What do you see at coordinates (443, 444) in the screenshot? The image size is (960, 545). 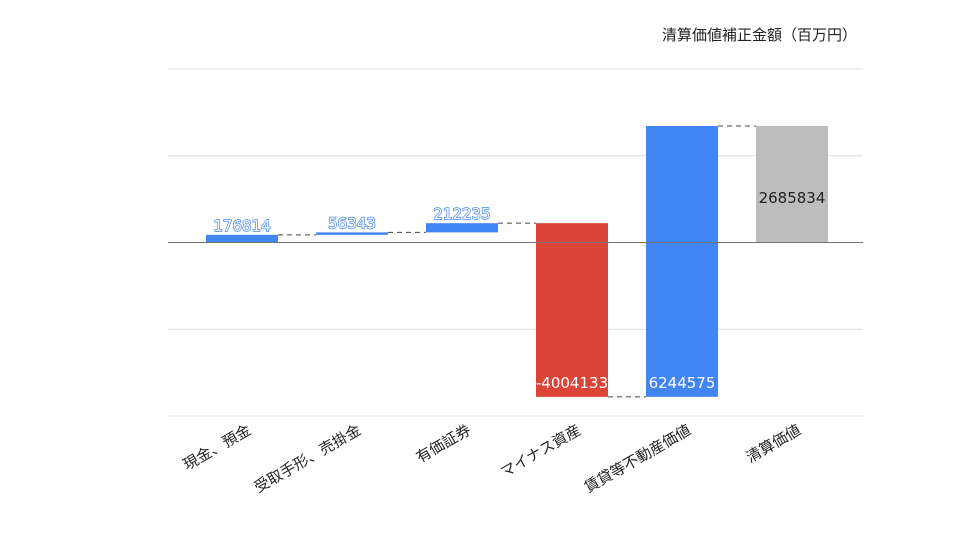 I see `x-tick-label: 有価証券` at bounding box center [443, 444].